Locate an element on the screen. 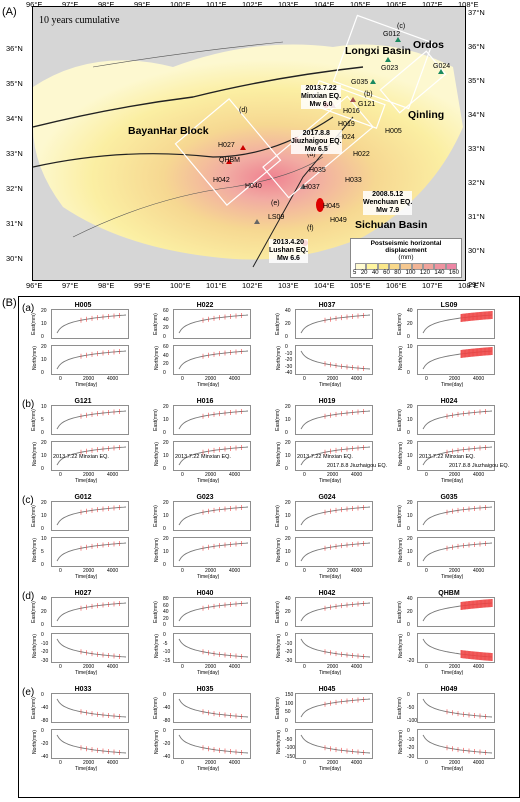  station-label: H019 is located at coordinates (346, 124).